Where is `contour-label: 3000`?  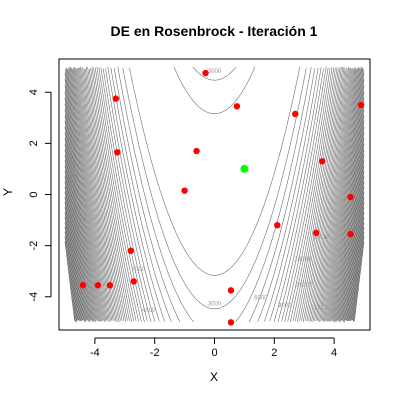
contour-label: 3000 is located at coordinates (215, 305).